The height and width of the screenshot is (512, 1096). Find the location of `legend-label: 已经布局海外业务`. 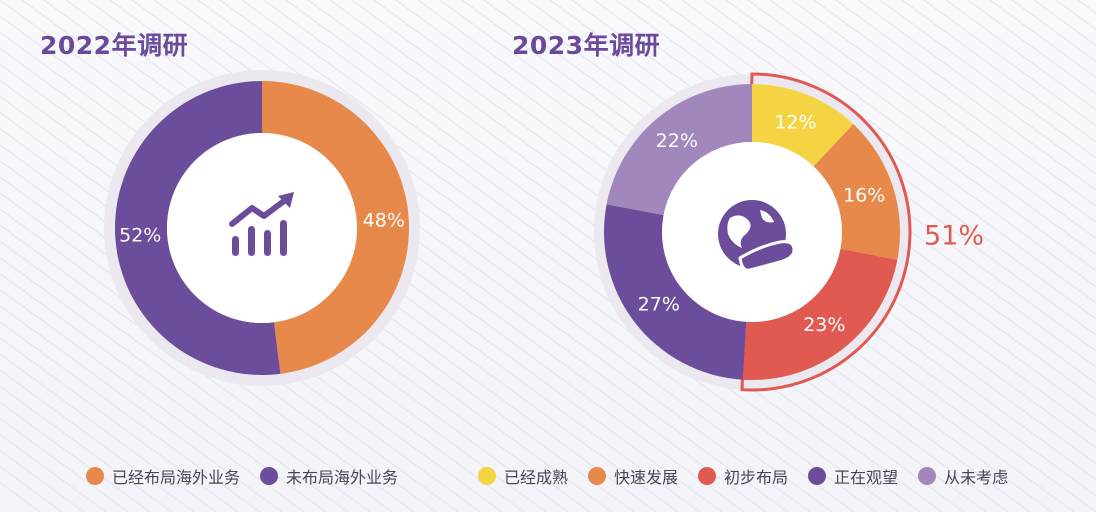

legend-label: 已经布局海外业务 is located at coordinates (176, 477).